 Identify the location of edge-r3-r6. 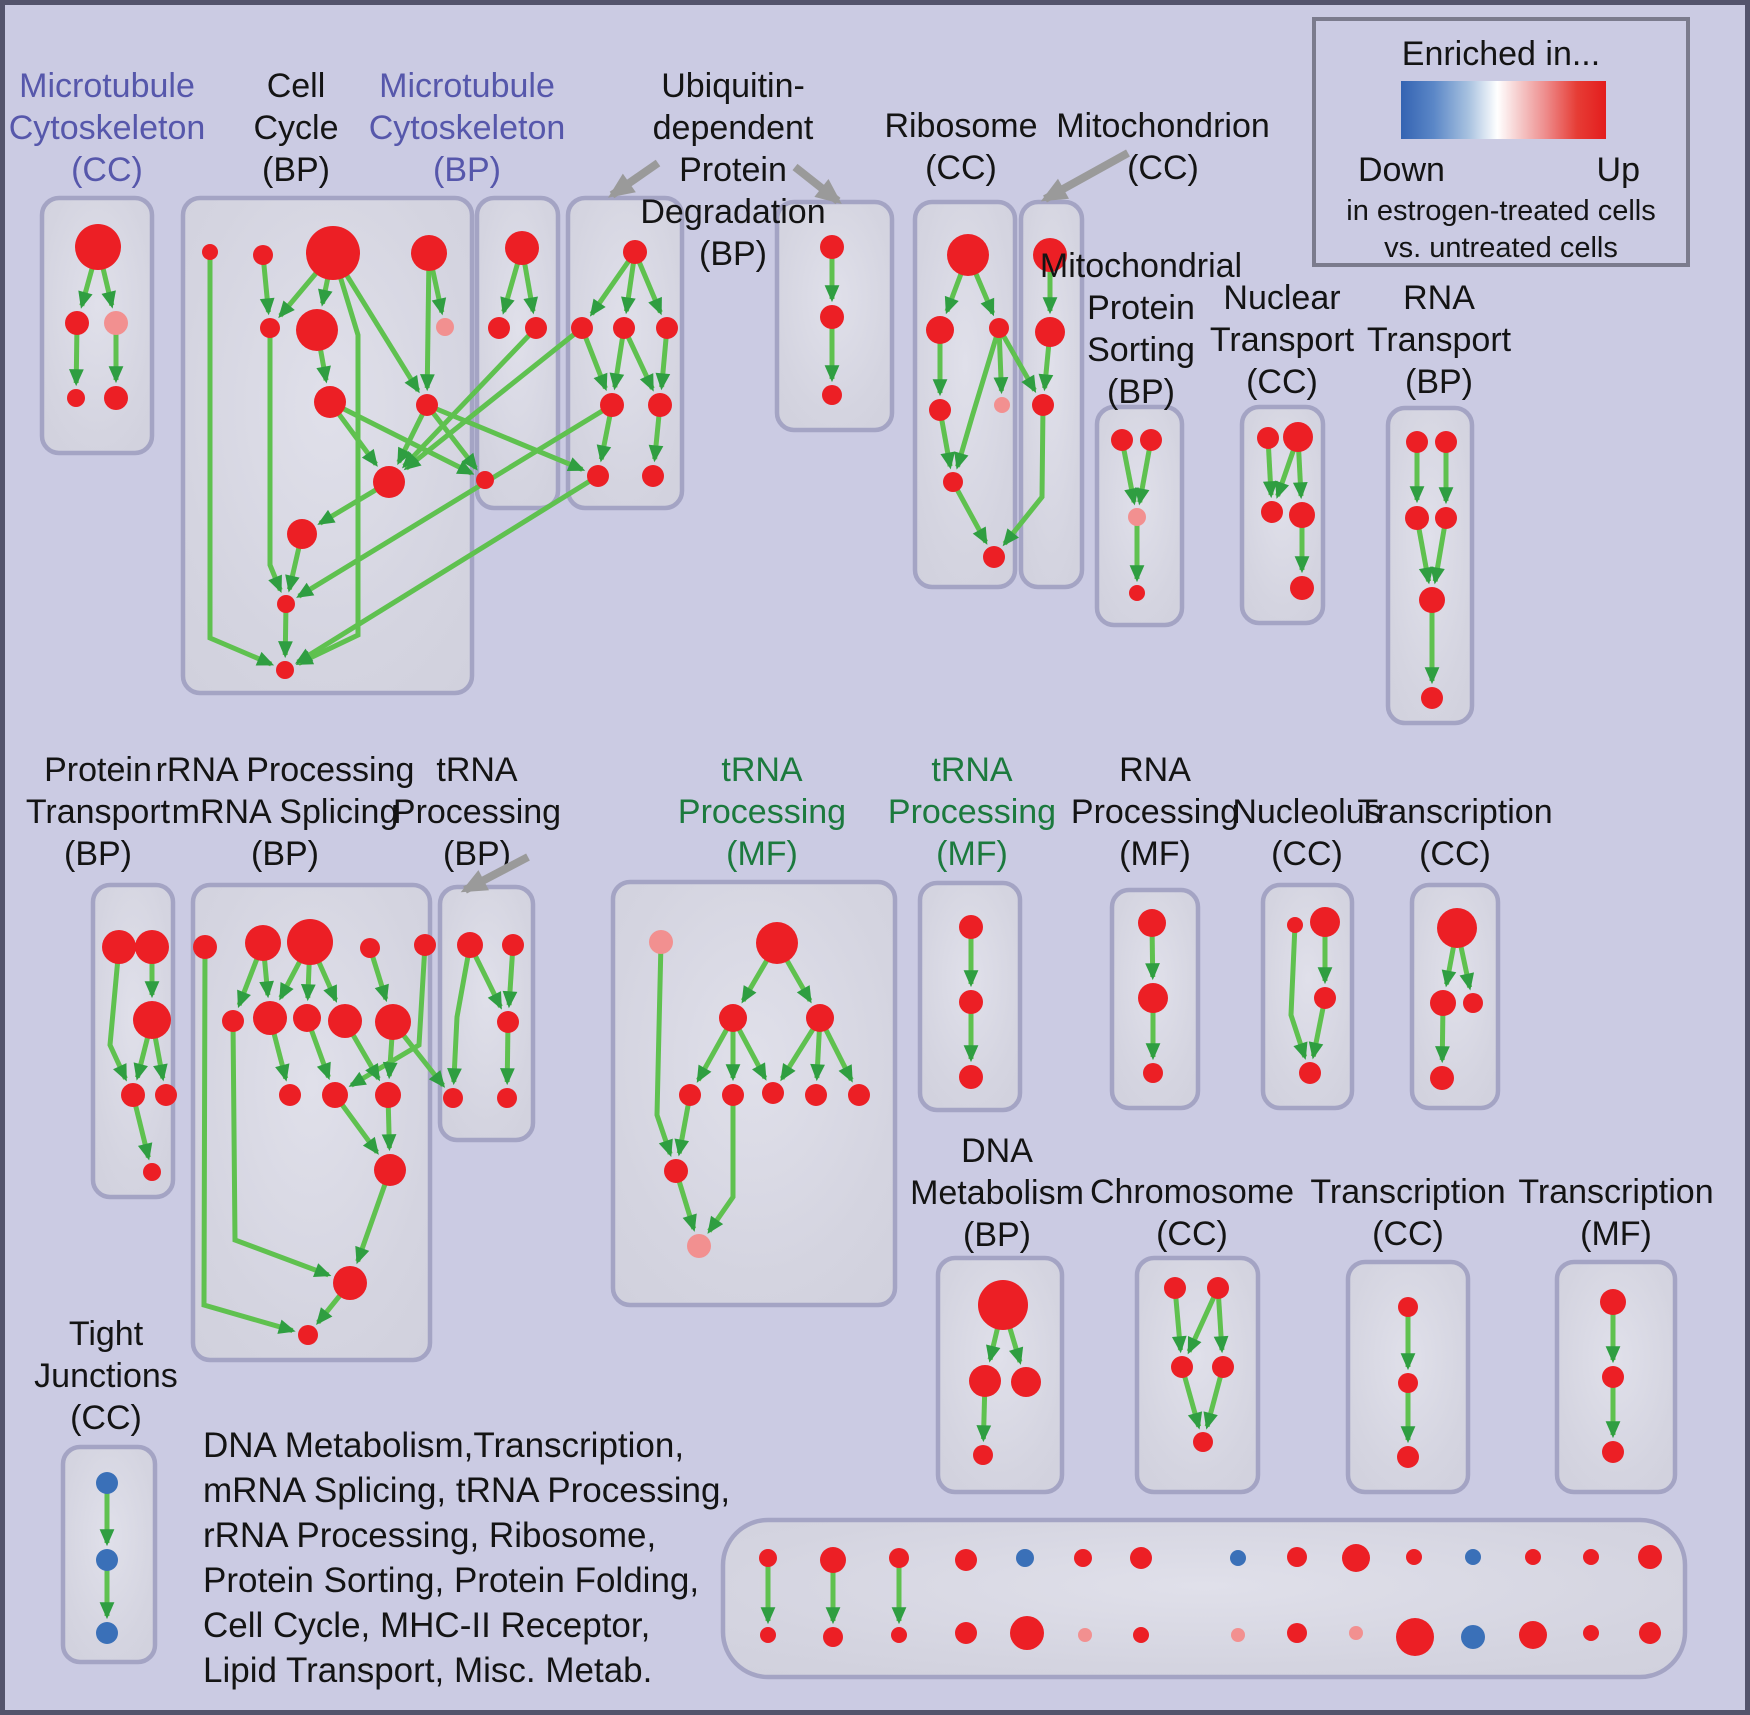
(978, 398).